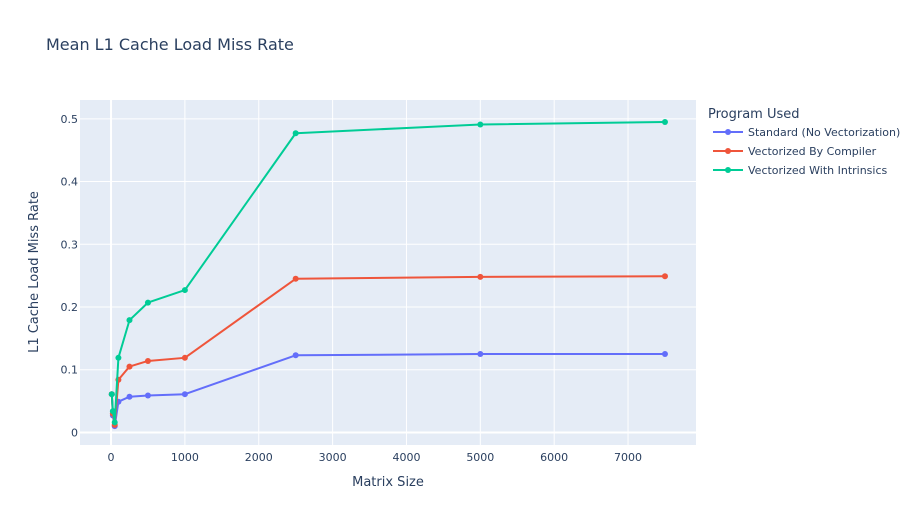 This screenshot has width=918, height=525. I want to click on legend-item: Vectorized By Compiler, so click(795, 151).